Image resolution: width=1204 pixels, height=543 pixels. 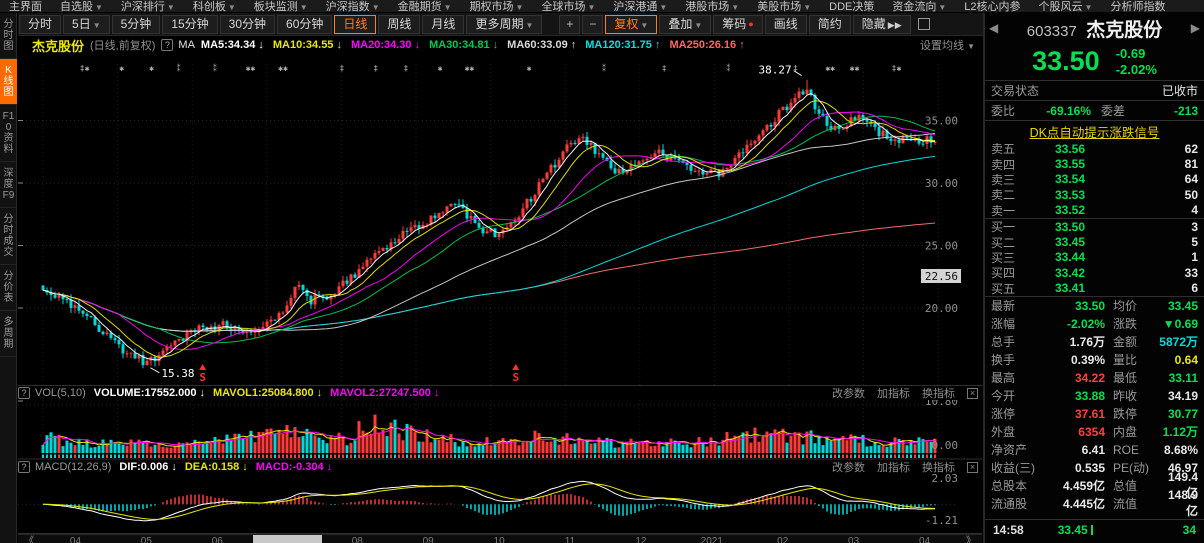 I want to click on book-level-label: 买五, so click(x=1003, y=288).